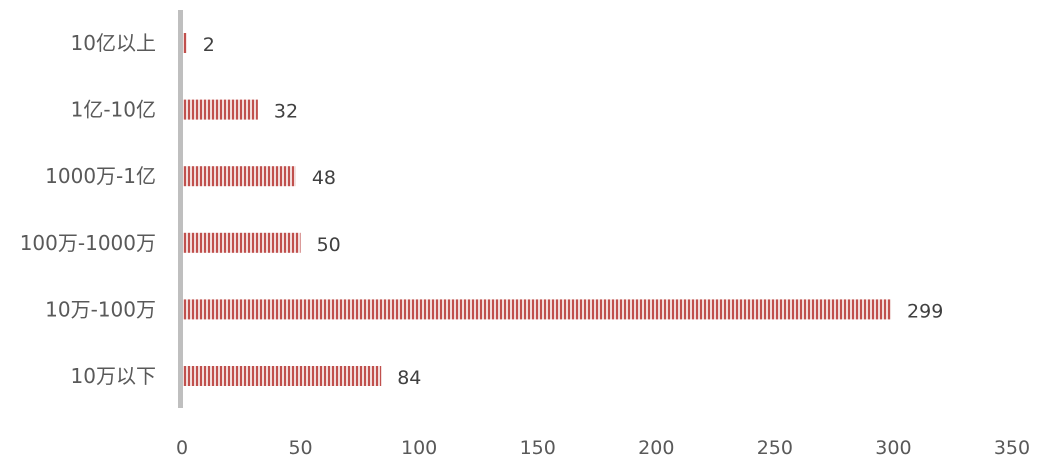  Describe the element at coordinates (893, 448) in the screenshot. I see `x-tick-label: 300` at that location.